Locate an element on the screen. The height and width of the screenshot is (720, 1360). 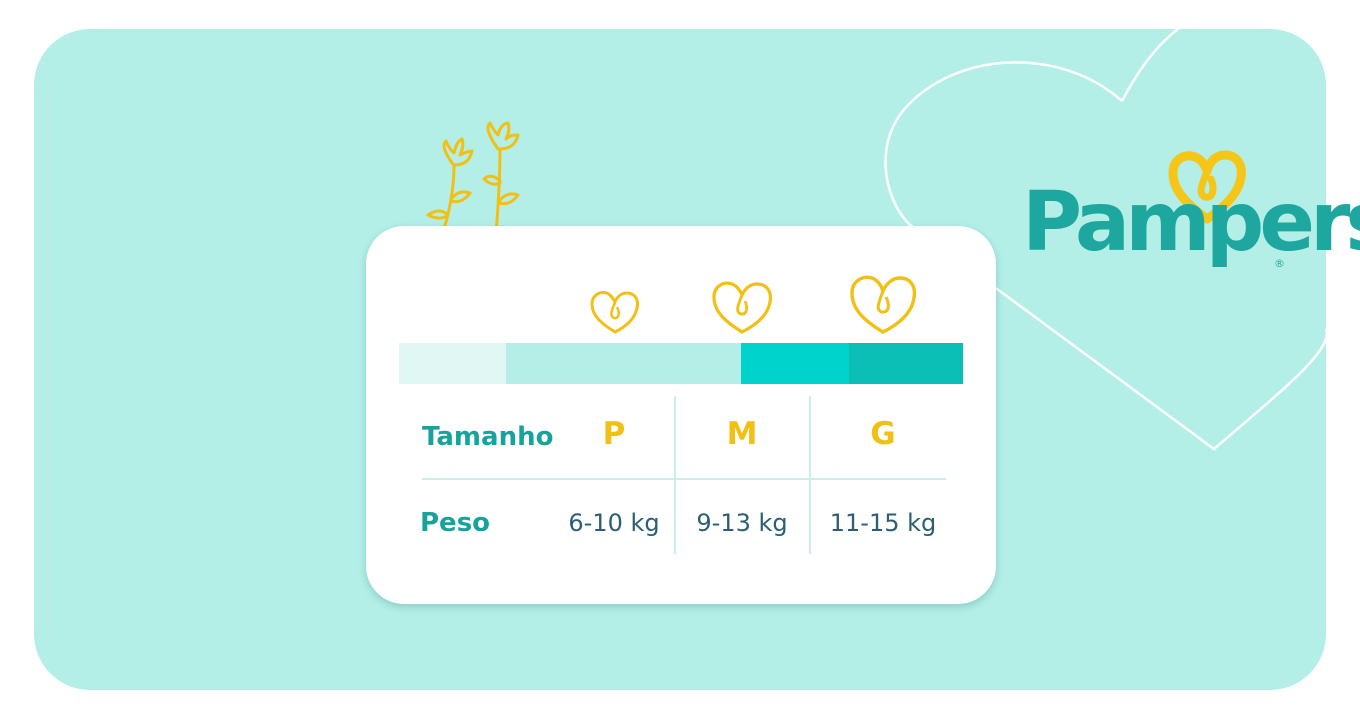
pampers-logo: Pampers is located at coordinates (1191, 222).